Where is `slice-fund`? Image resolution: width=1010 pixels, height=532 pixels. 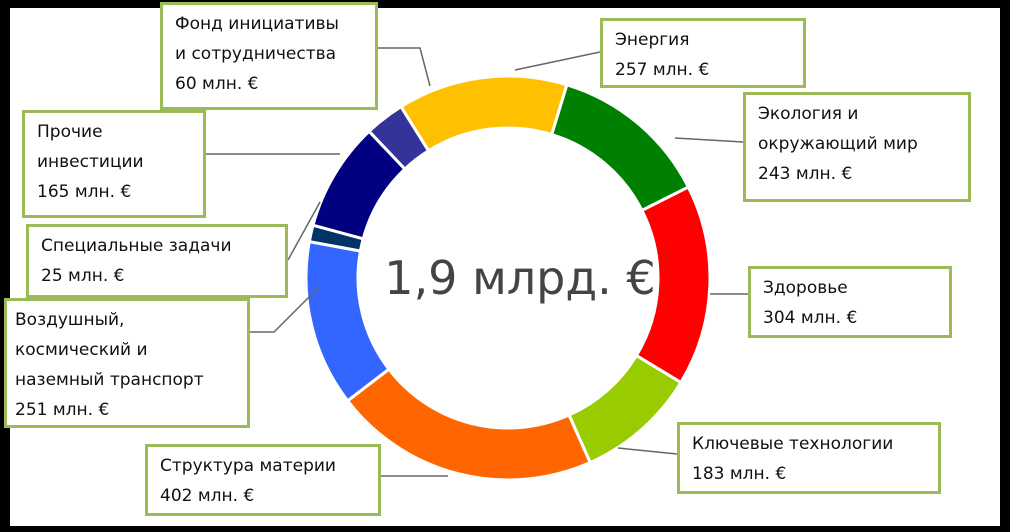 slice-fund is located at coordinates (399, 138).